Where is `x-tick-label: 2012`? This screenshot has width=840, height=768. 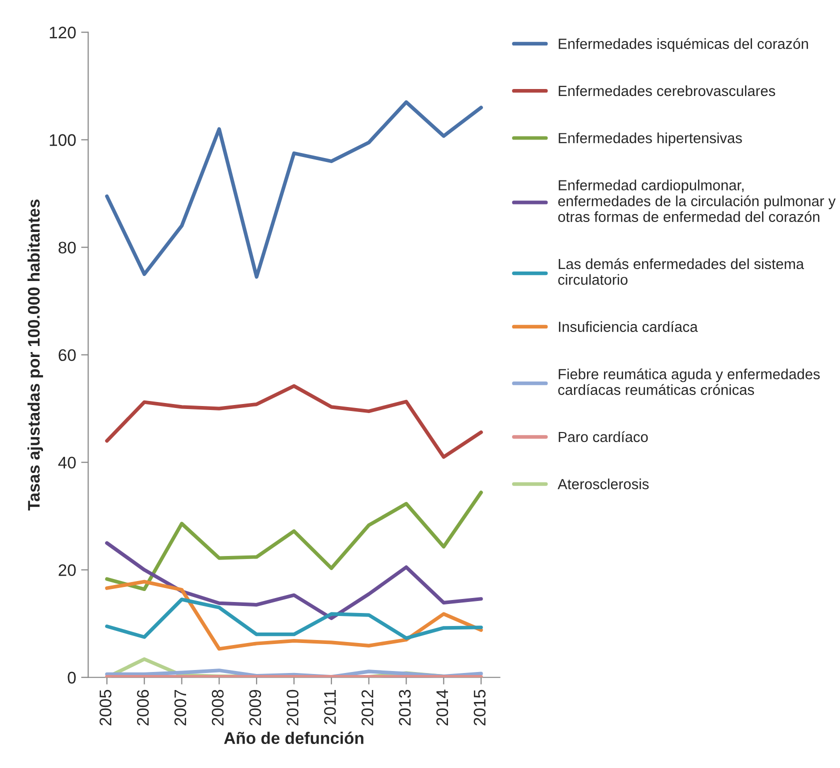
x-tick-label: 2012 is located at coordinates (368, 708).